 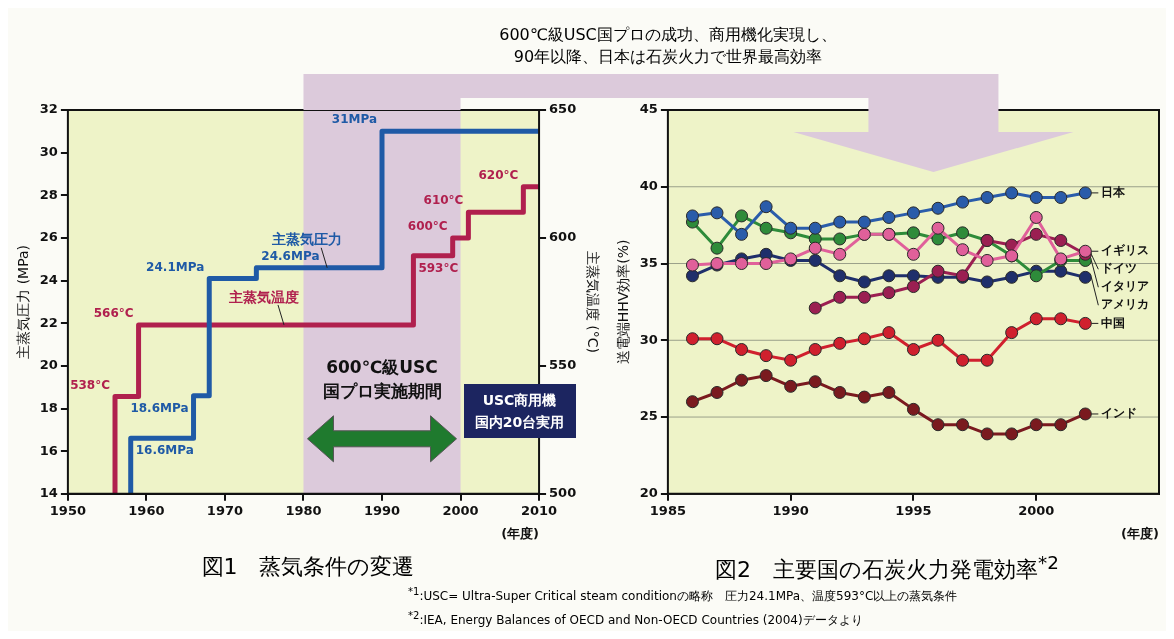 I want to click on data-label: 18.6MPa, so click(x=159, y=407).